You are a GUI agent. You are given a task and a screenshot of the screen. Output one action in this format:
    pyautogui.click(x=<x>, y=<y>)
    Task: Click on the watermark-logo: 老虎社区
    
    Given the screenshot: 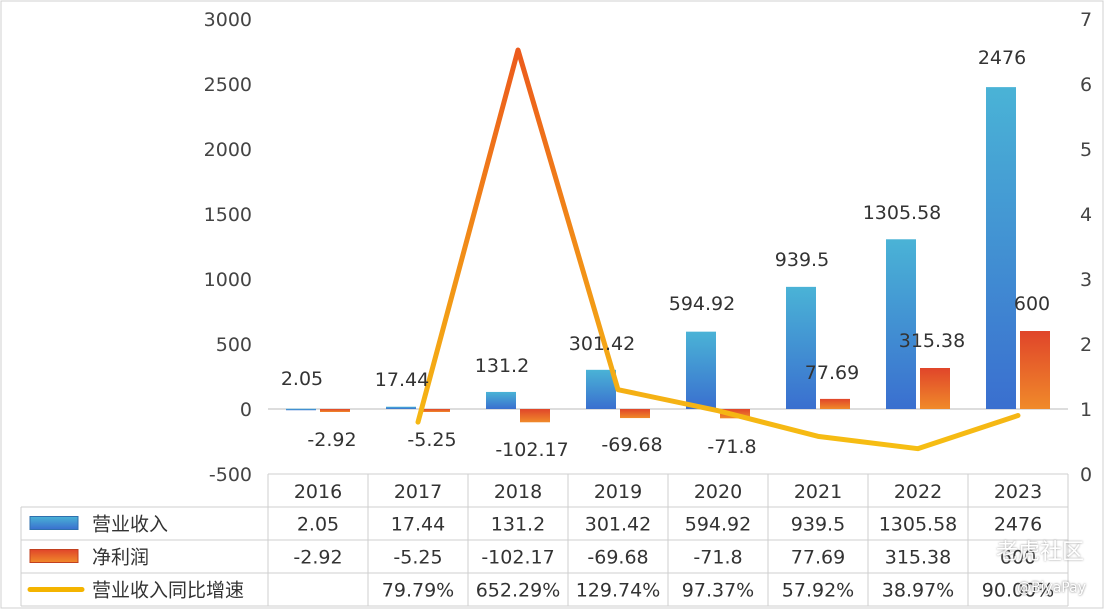 What is the action you would take?
    pyautogui.click(x=1039, y=552)
    